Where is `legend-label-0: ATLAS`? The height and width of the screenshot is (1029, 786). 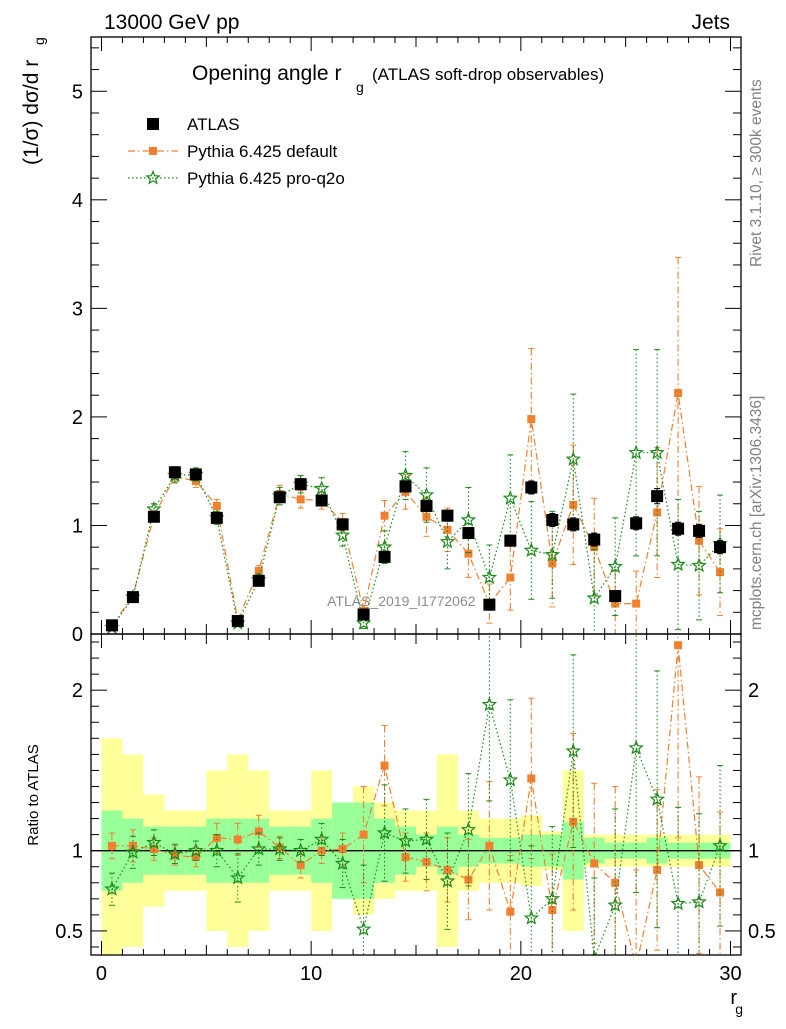 legend-label-0: ATLAS is located at coordinates (213, 124).